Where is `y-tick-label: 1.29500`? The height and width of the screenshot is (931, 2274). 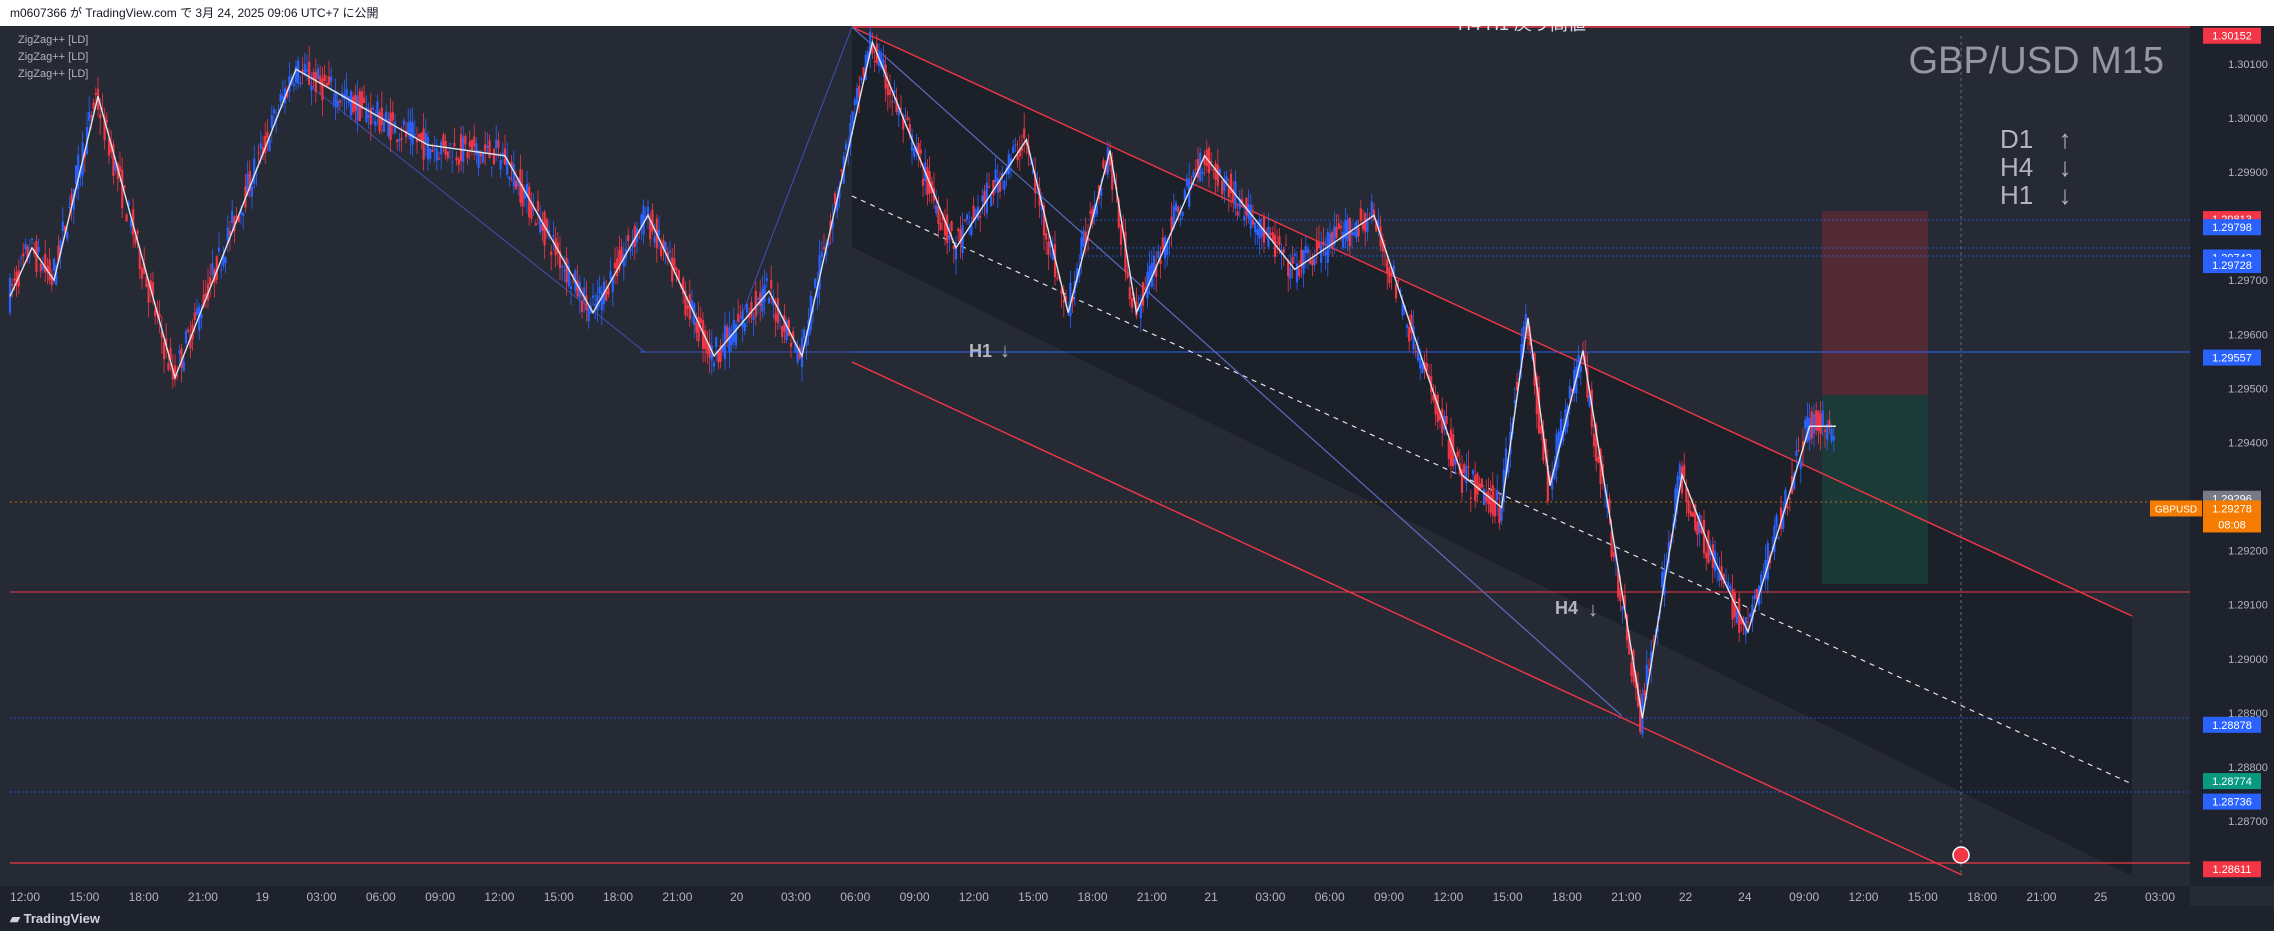
y-tick-label: 1.29500 is located at coordinates (2248, 389).